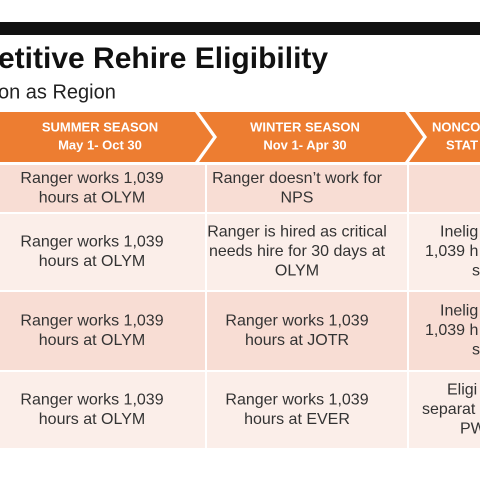 This screenshot has width=480, height=480. I want to click on cell-text: Ranger is hired as critical, so click(297, 232).